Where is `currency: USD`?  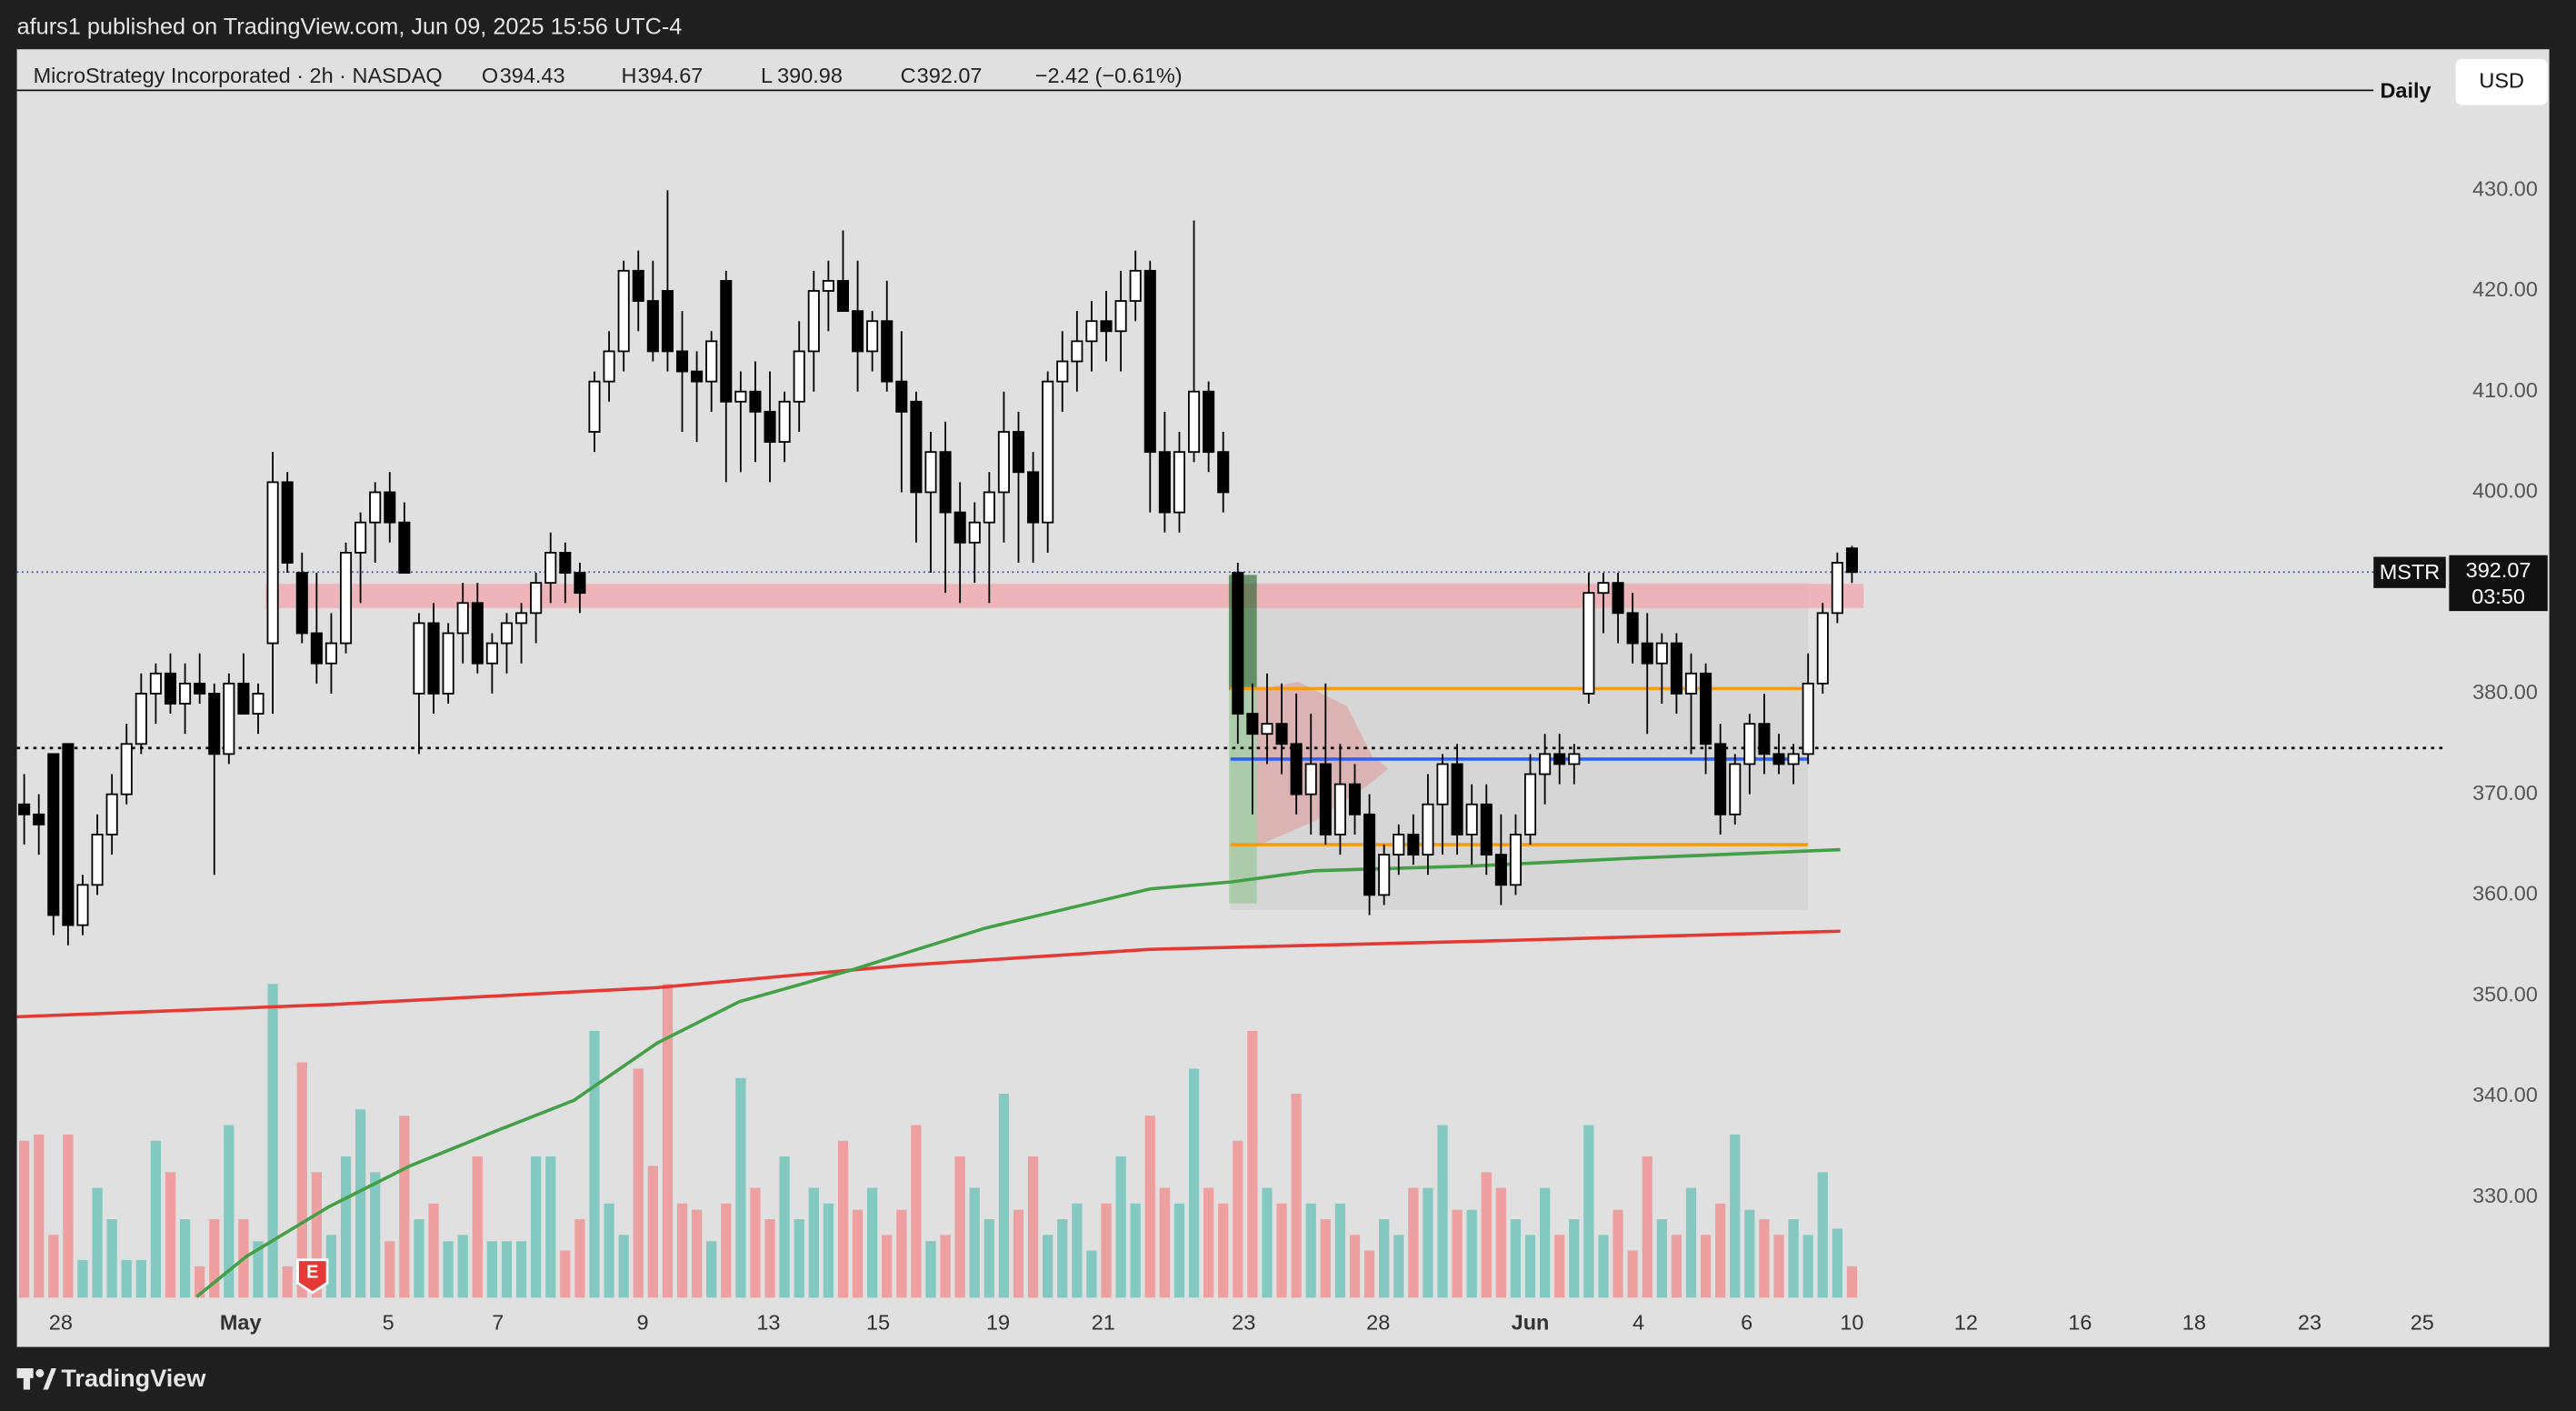 currency: USD is located at coordinates (2501, 81).